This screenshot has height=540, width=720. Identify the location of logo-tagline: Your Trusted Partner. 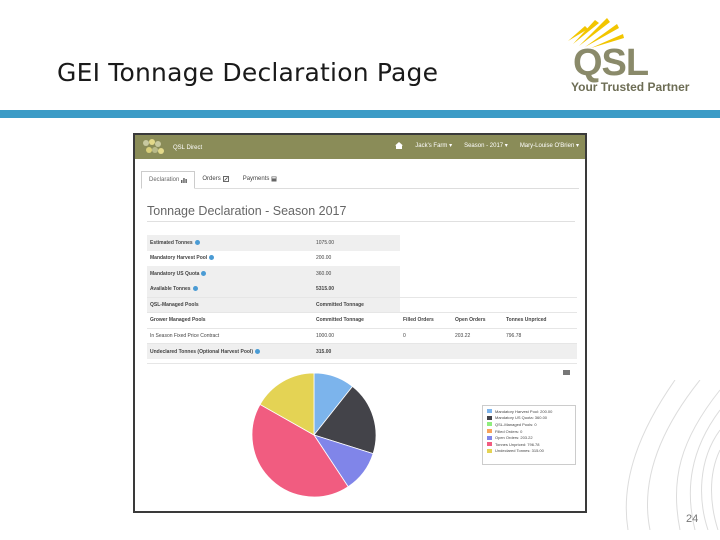
(630, 87).